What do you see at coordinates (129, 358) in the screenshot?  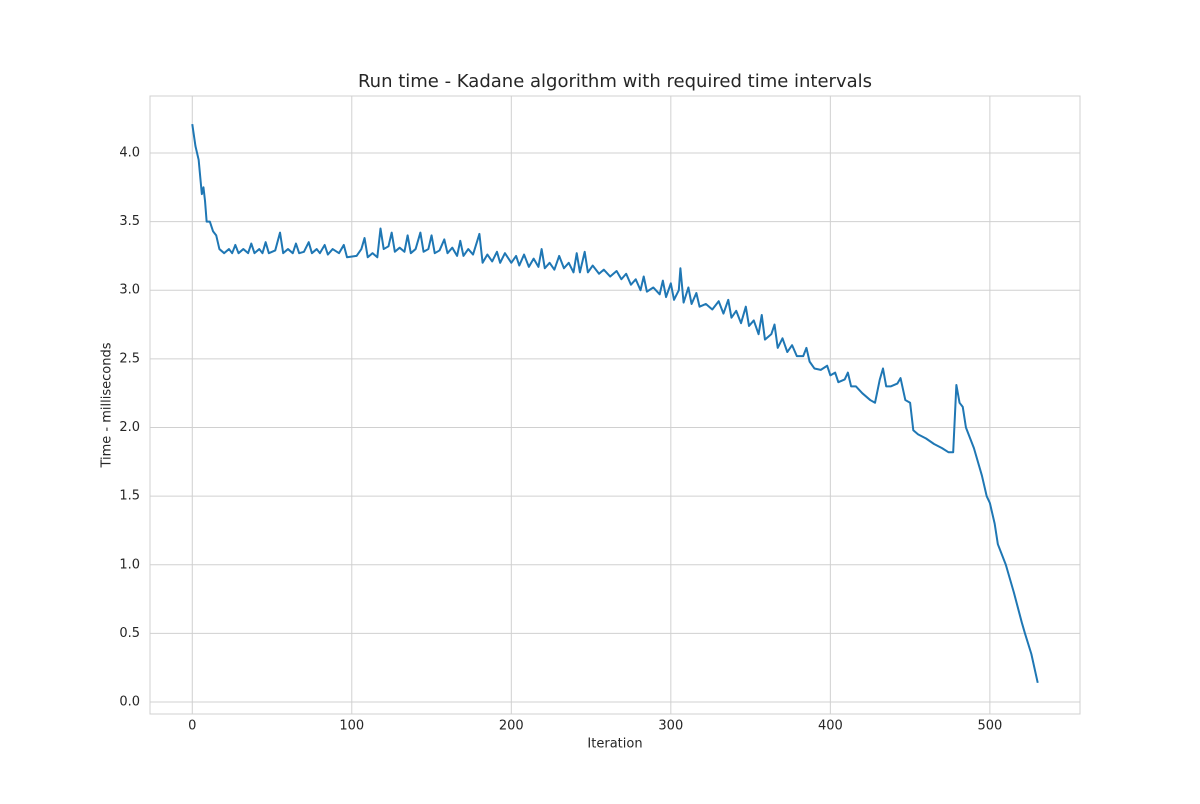 I see `y-tick-label: 2.5` at bounding box center [129, 358].